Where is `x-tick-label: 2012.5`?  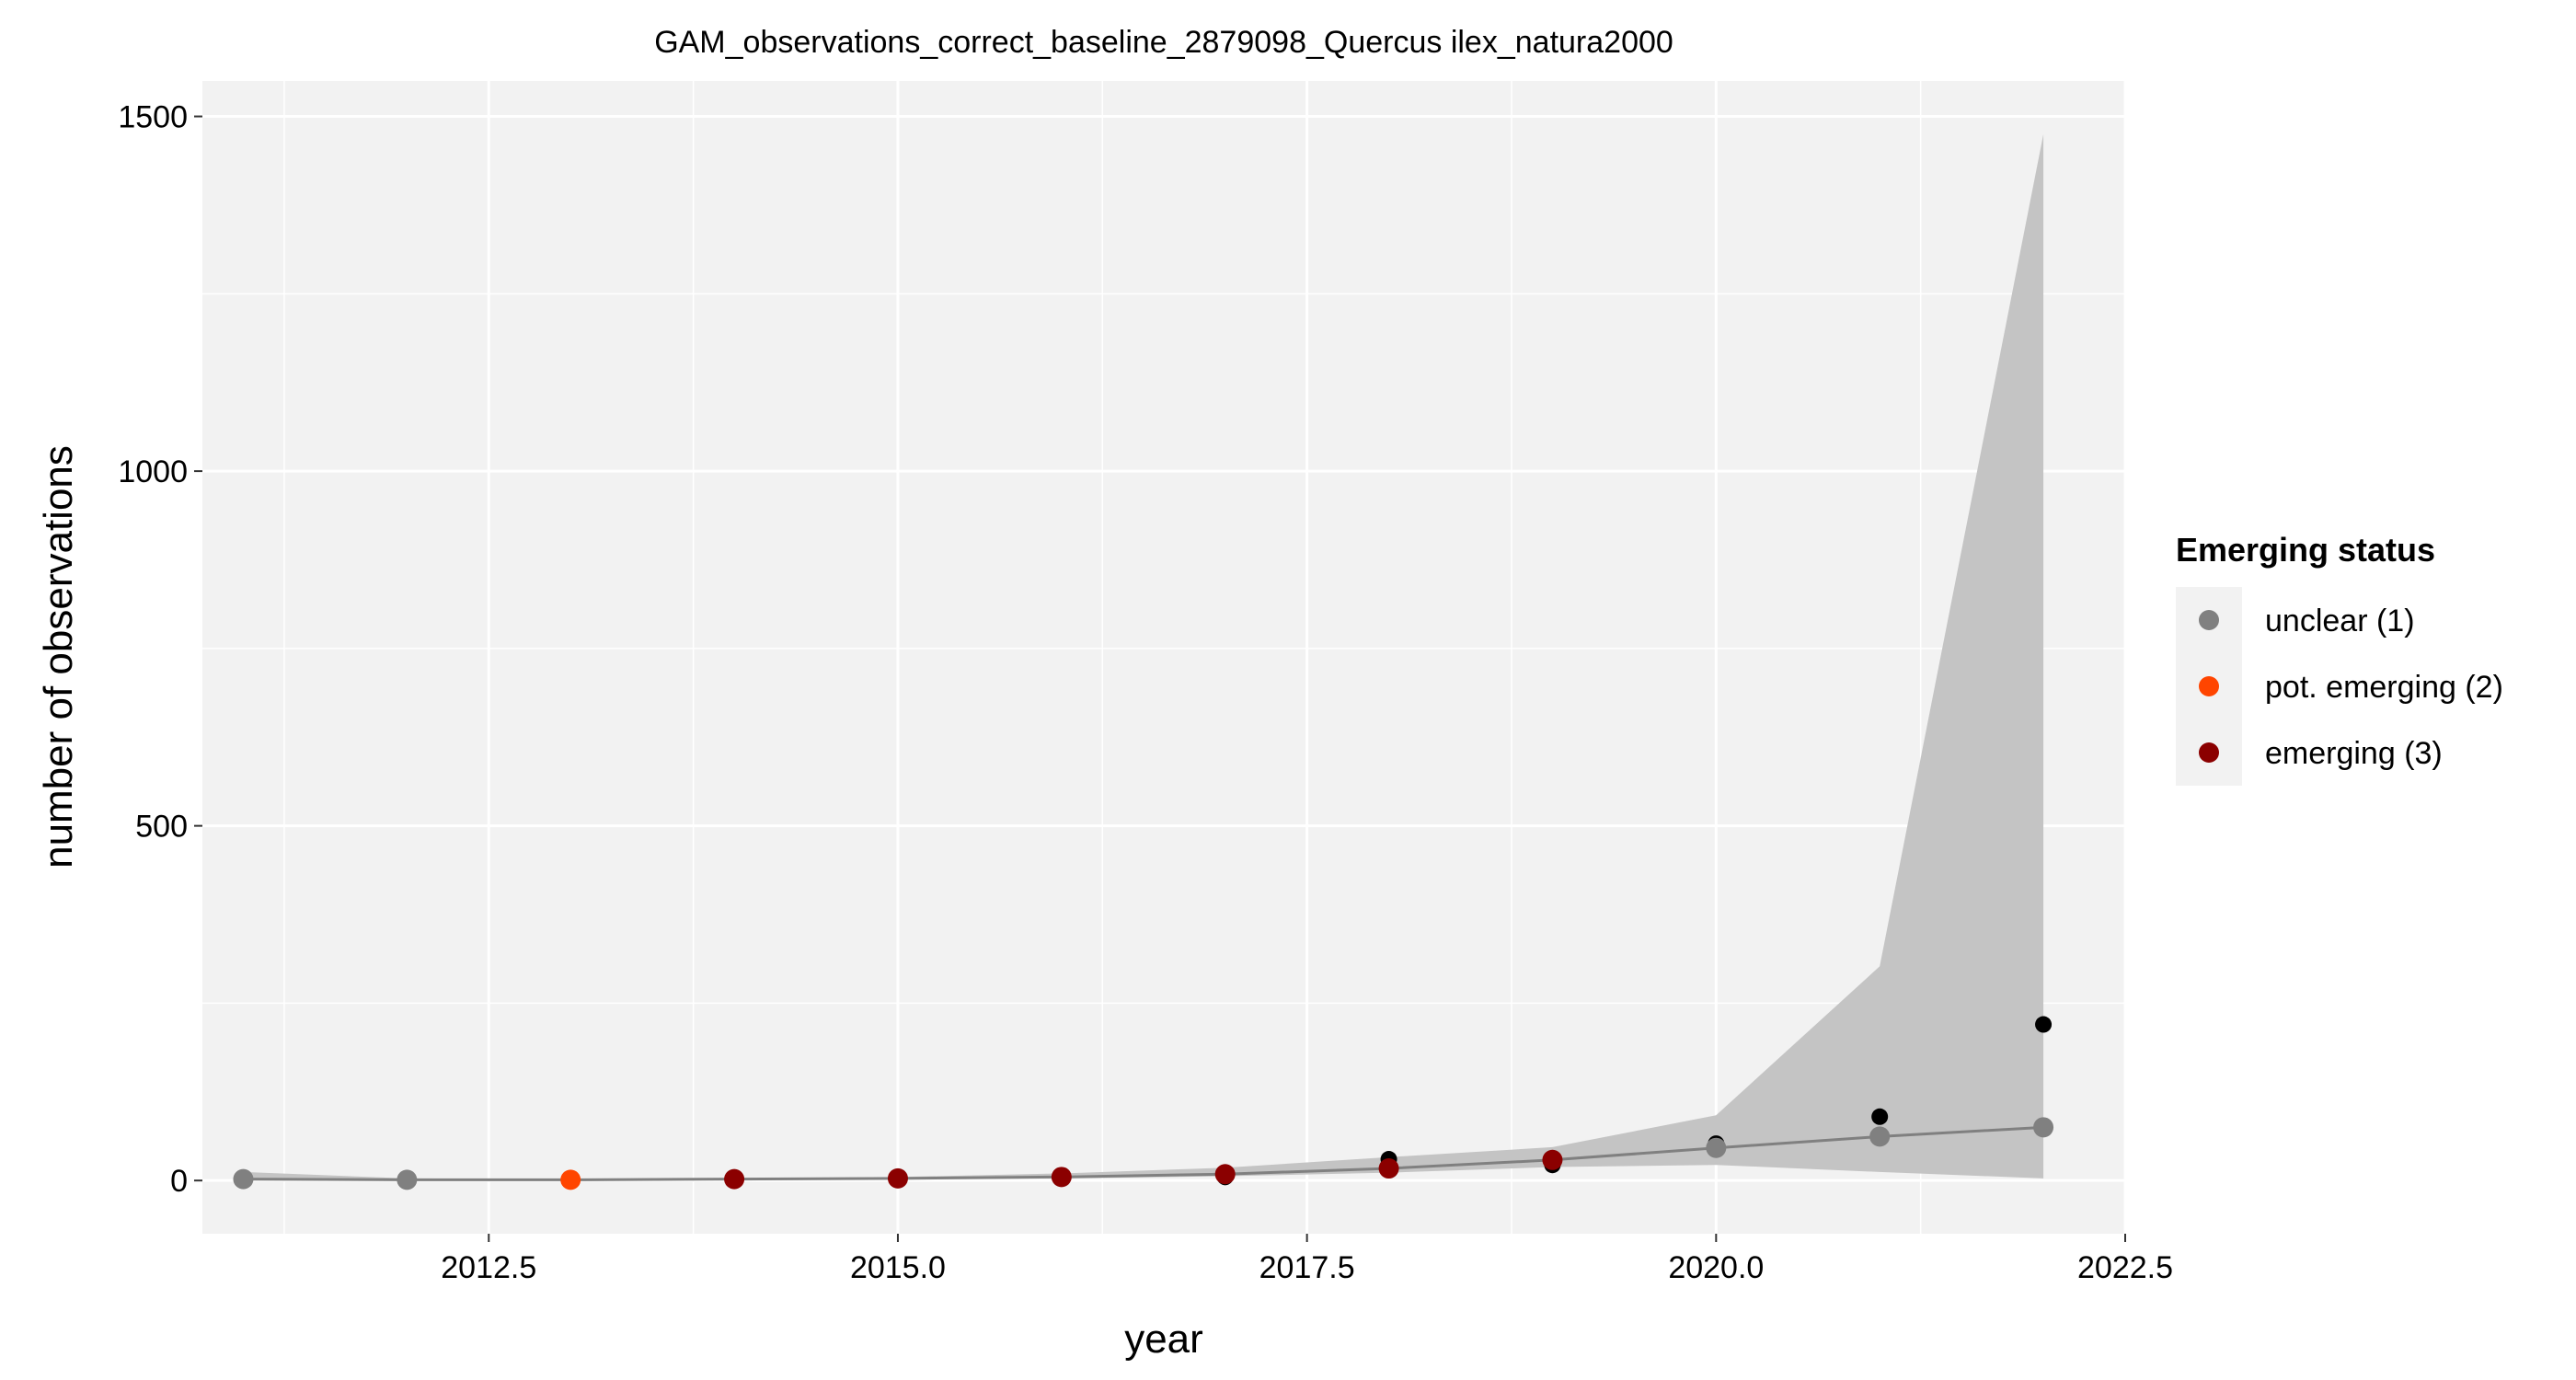
x-tick-label: 2012.5 is located at coordinates (488, 1267).